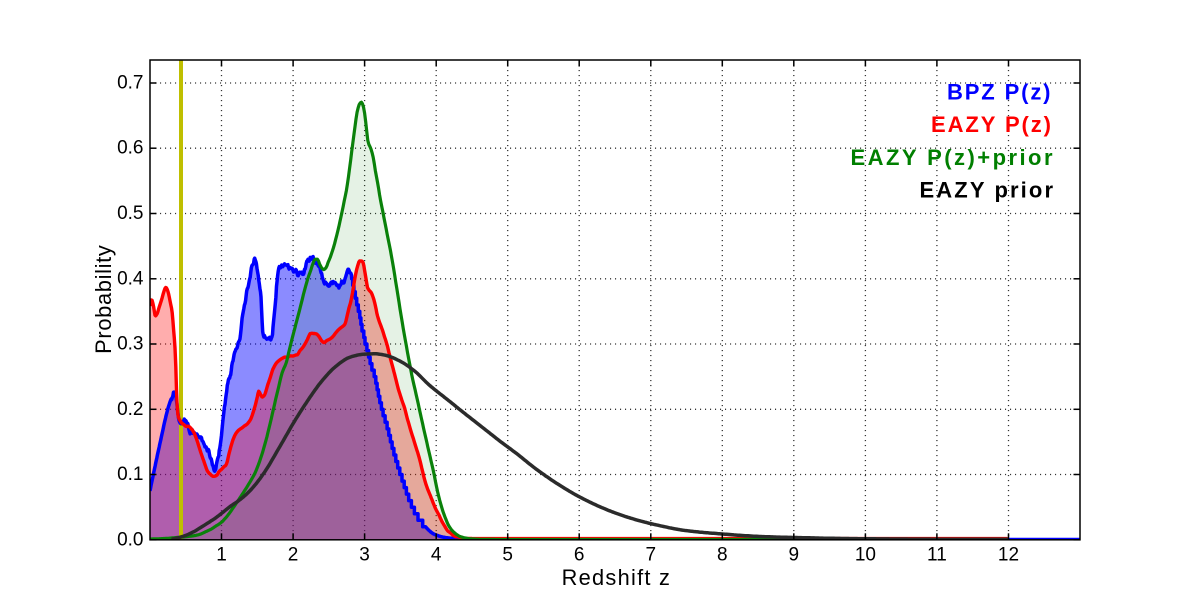 The width and height of the screenshot is (1200, 600). I want to click on svg-text: 5, so click(507, 555).